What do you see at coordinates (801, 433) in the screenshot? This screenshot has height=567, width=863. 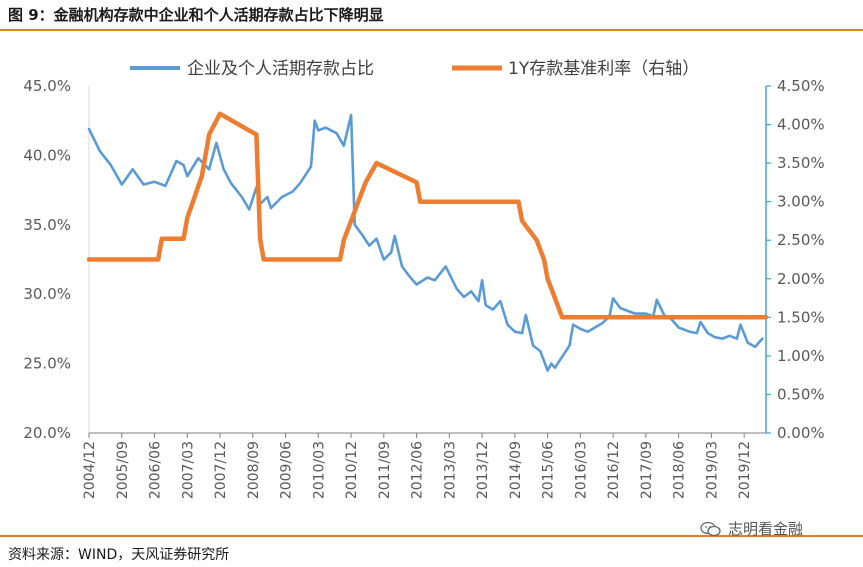 I see `y-right-tick-label: 0.00%` at bounding box center [801, 433].